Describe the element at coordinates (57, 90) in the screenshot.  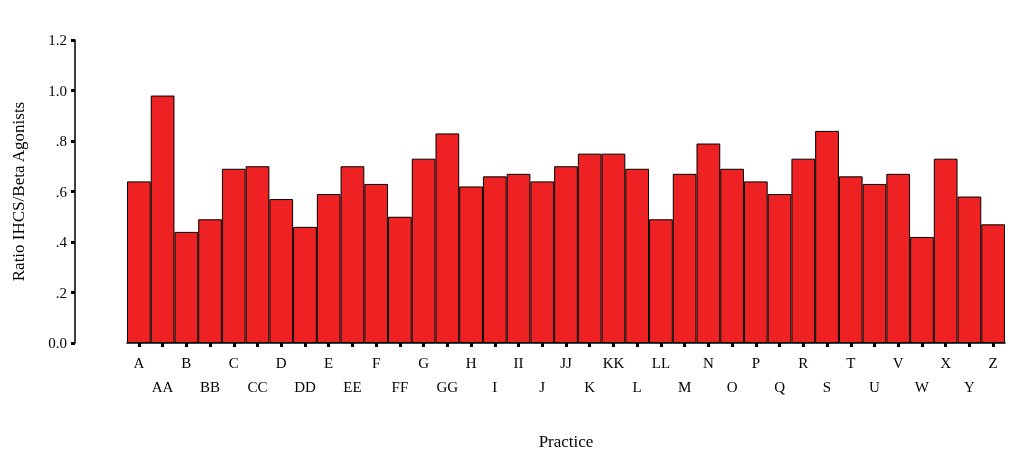
I see `y-tick-label: 1.0` at that location.